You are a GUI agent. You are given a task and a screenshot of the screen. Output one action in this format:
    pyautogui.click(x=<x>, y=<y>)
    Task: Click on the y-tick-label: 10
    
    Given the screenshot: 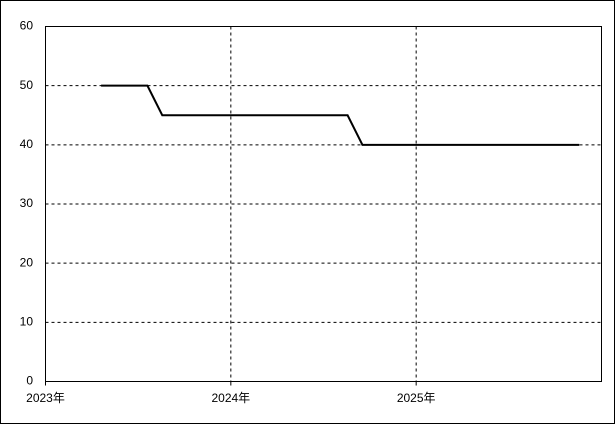 What is the action you would take?
    pyautogui.click(x=27, y=322)
    